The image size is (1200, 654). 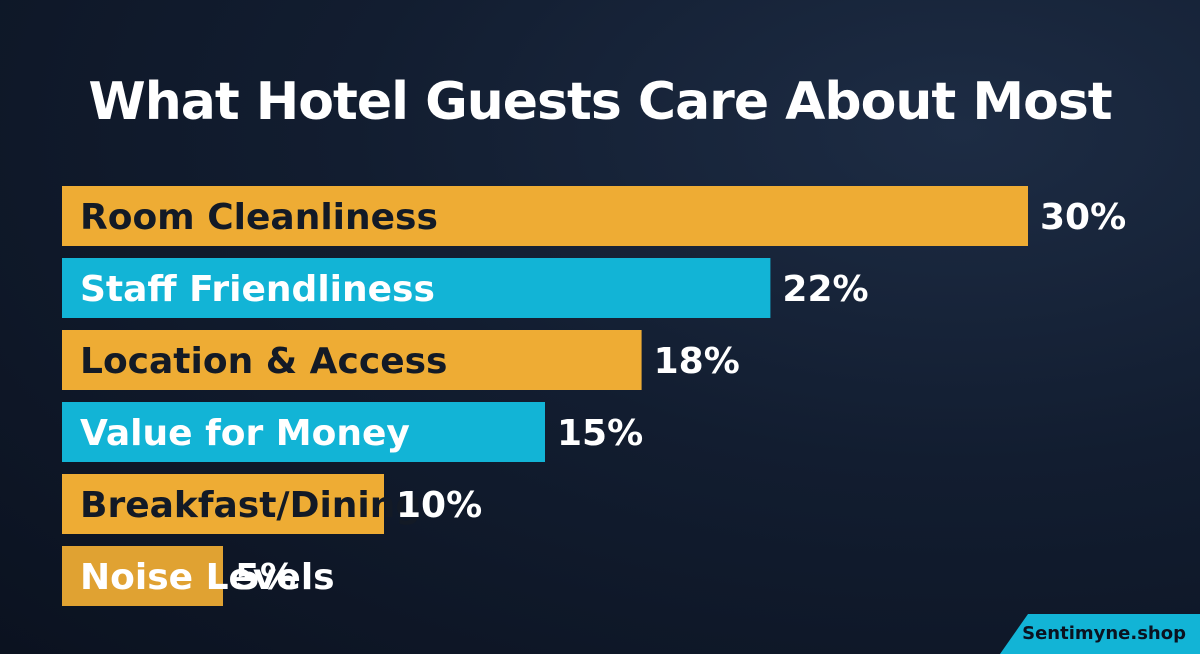 I want to click on bar-staff-friendliness, so click(x=416, y=288).